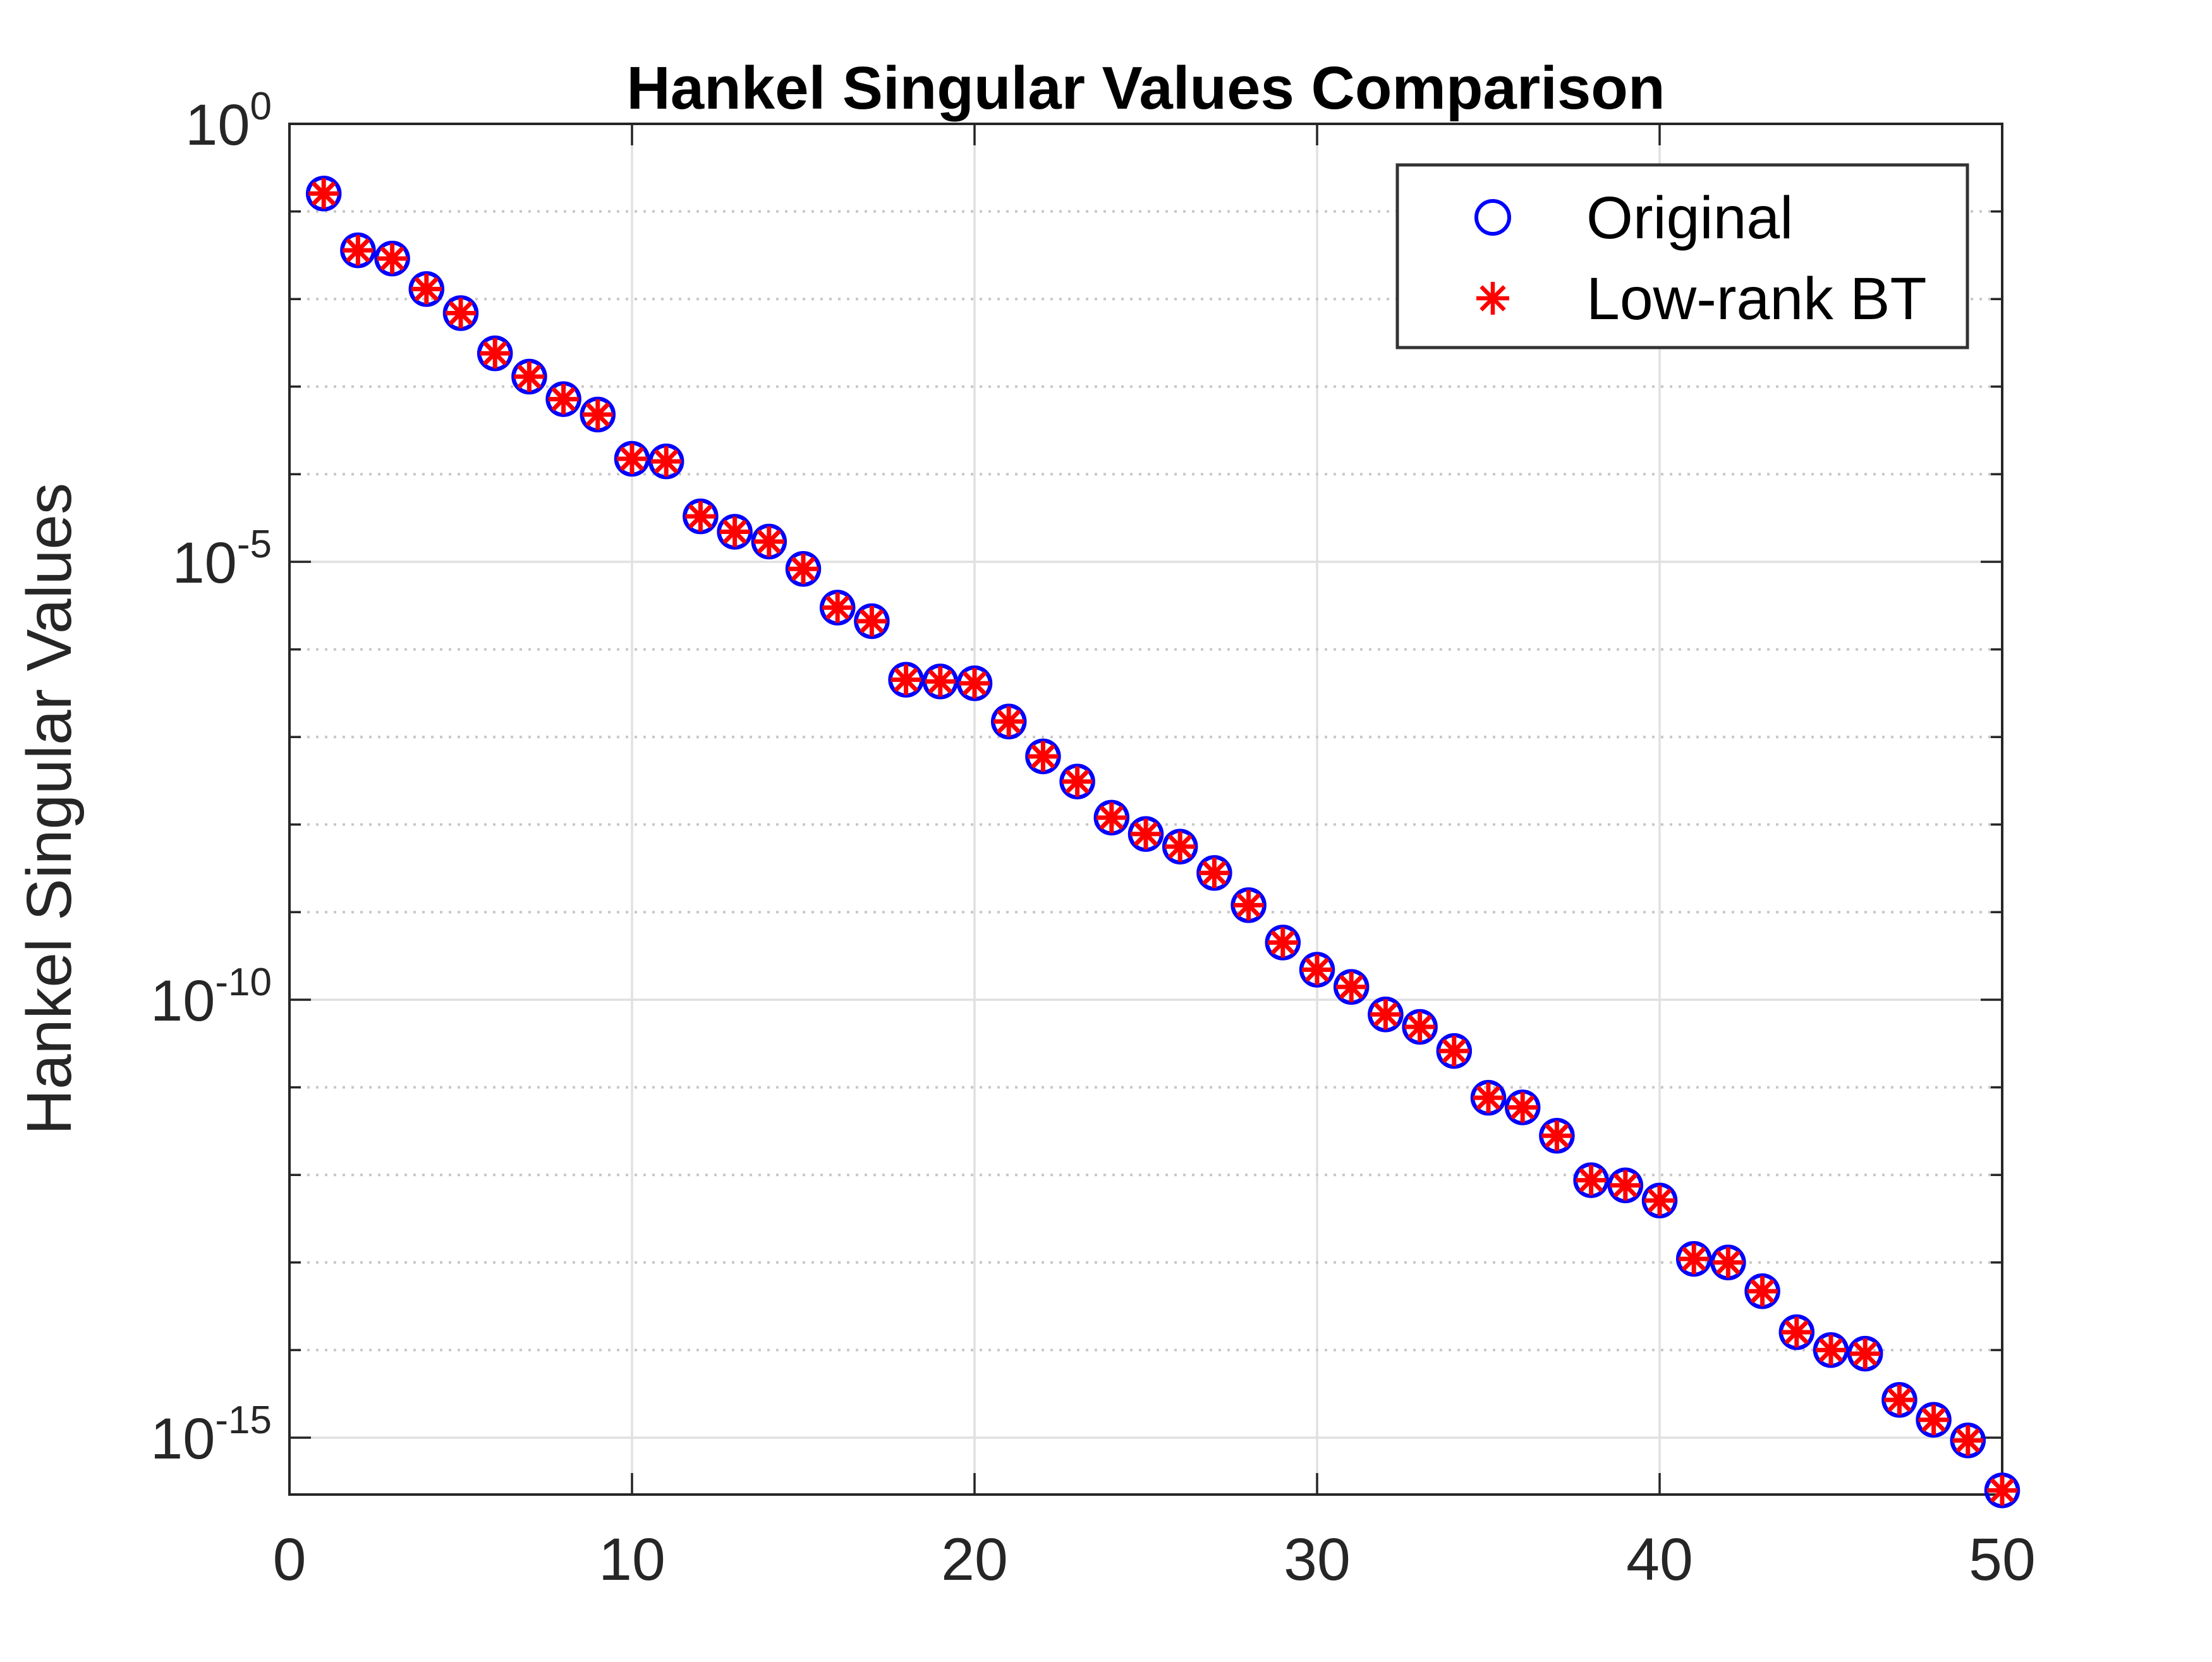 The image size is (2212, 1662). I want to click on legend-entry-lowrank-bt: Low-rank BT, so click(1756, 298).